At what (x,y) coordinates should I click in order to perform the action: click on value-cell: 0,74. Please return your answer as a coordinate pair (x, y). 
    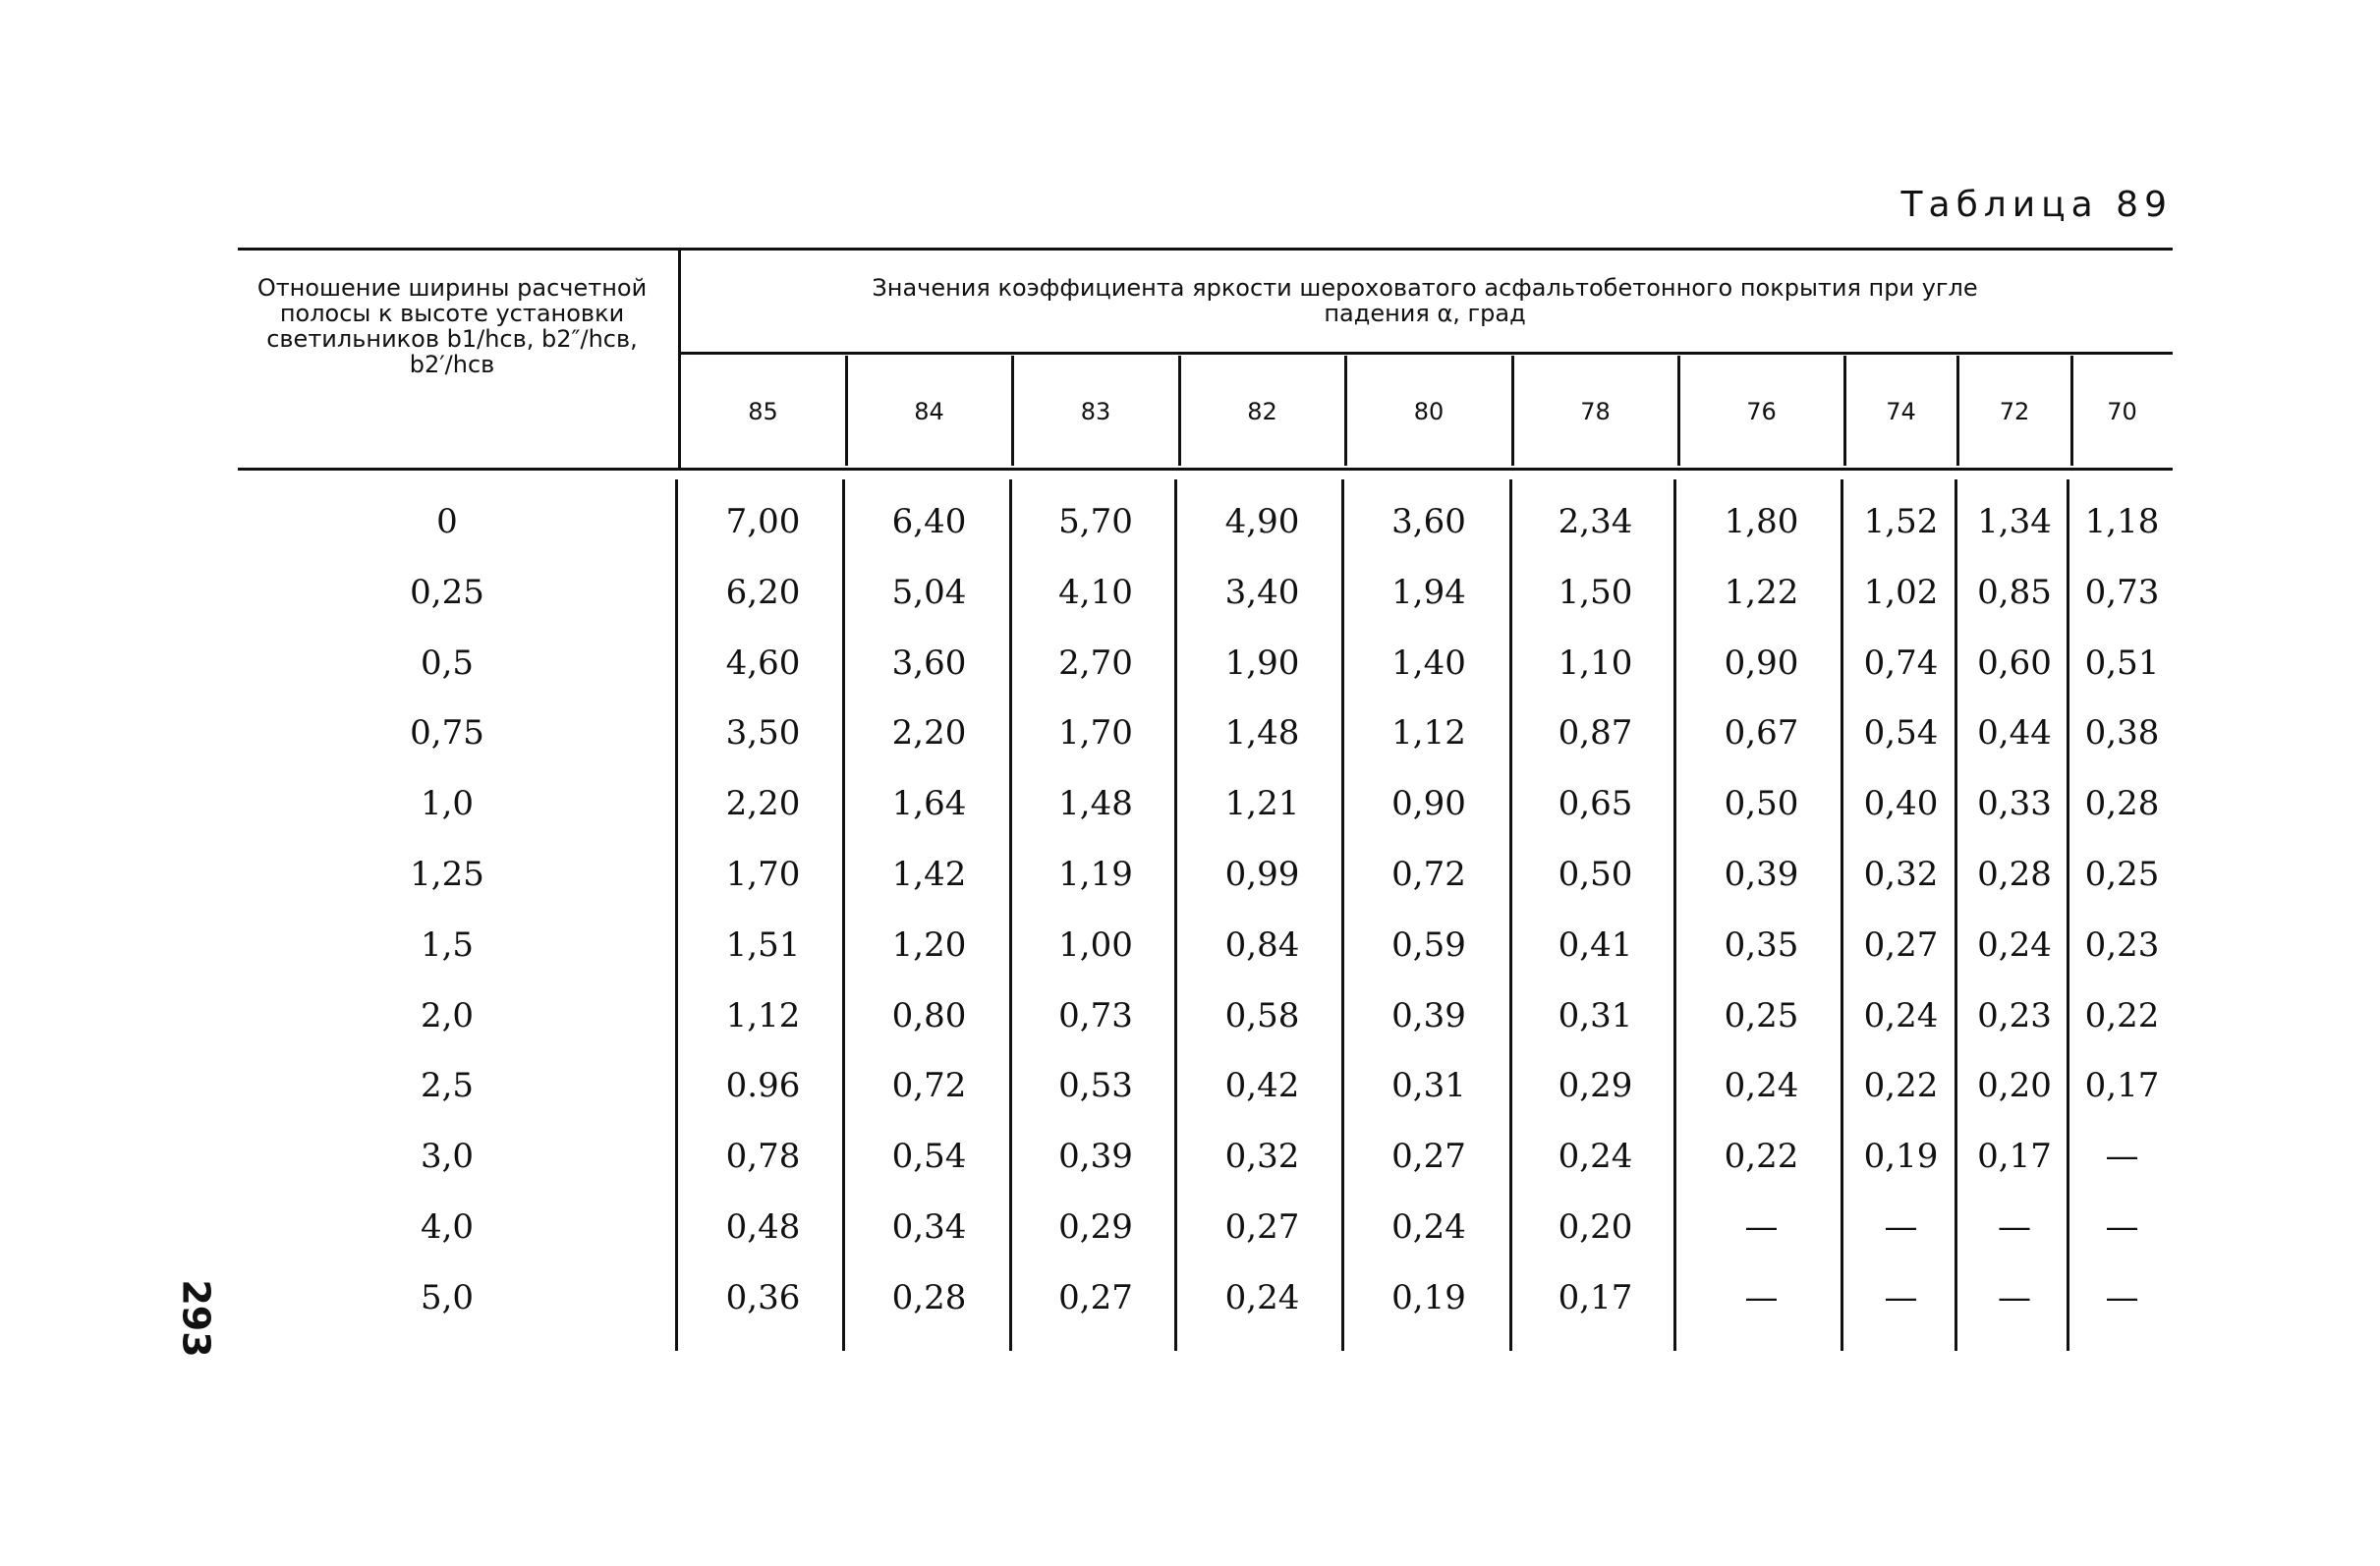
    Looking at the image, I should click on (1901, 663).